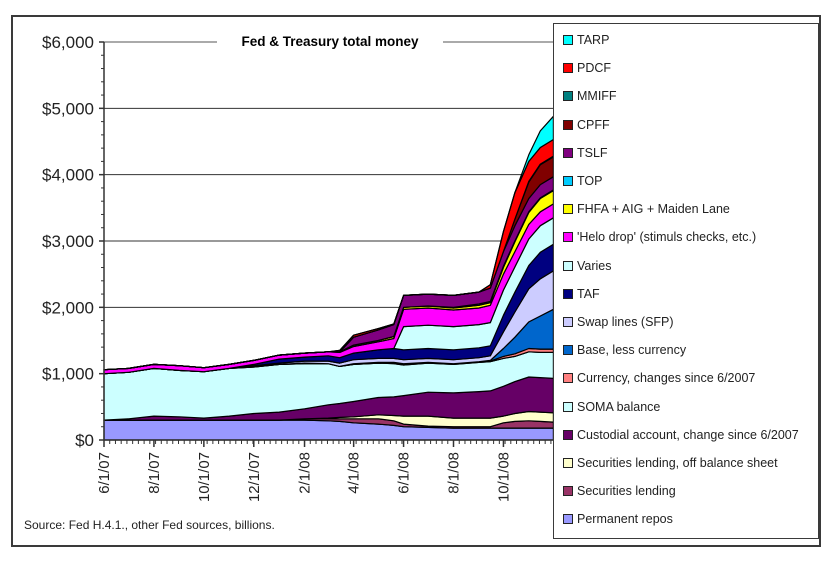 Image resolution: width=833 pixels, height=562 pixels. What do you see at coordinates (68, 241) in the screenshot?
I see `y-tick-label: $3,000` at bounding box center [68, 241].